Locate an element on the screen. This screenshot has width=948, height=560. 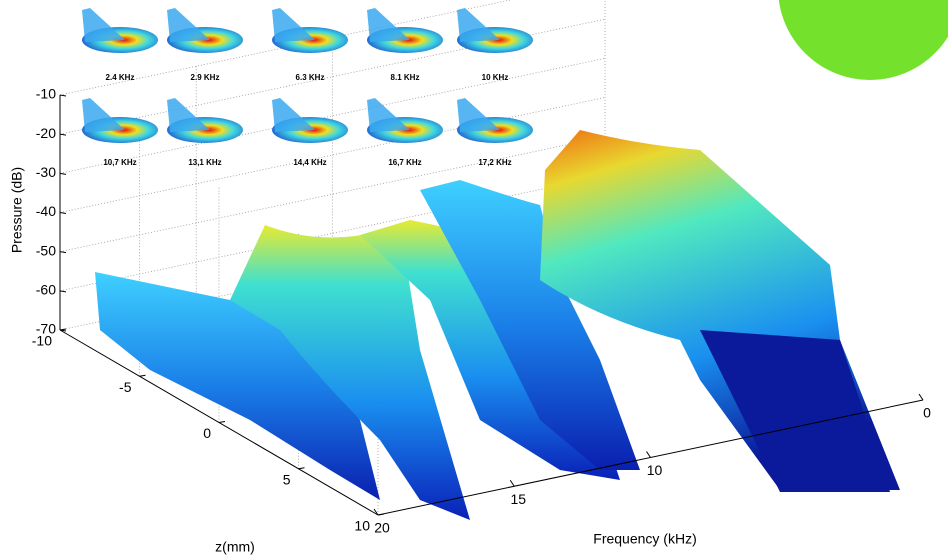
z-tick-label: -30 is located at coordinates (46, 172).